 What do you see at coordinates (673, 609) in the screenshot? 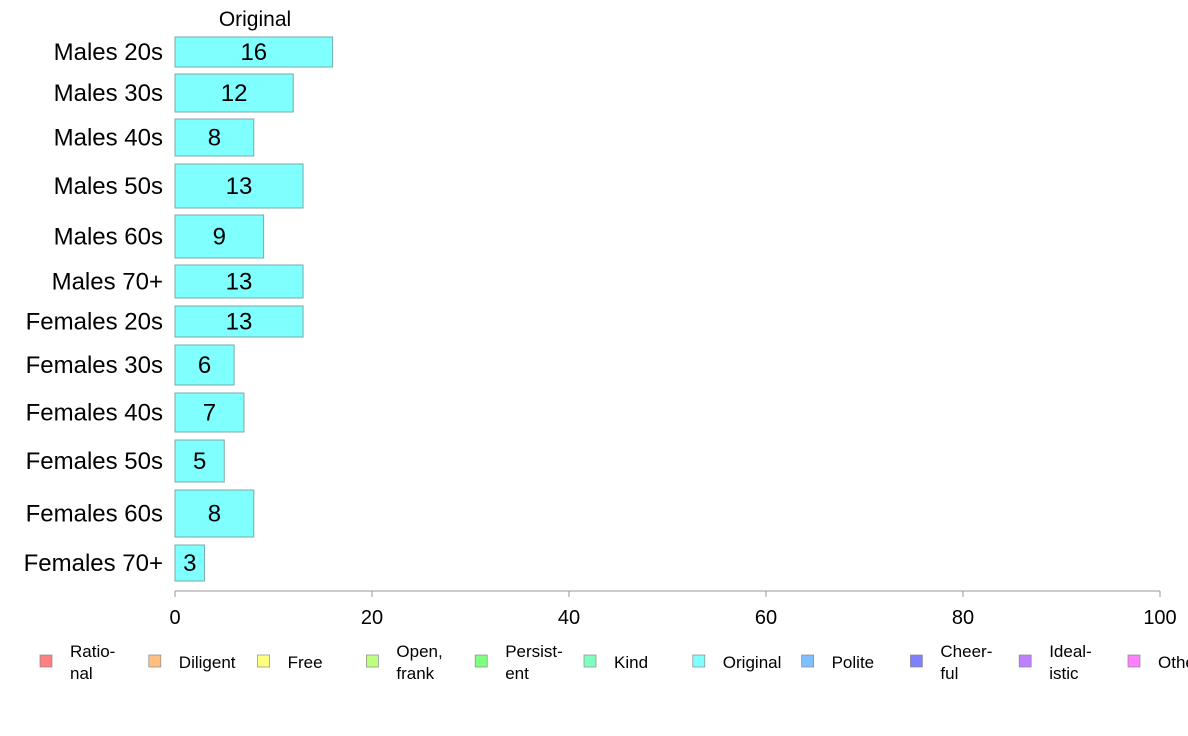
I see `x-axis: 0 20 40 60 80 100` at bounding box center [673, 609].